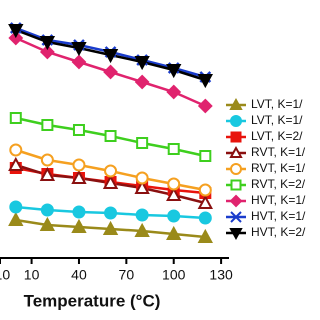 The width and height of the screenshot is (320, 320). I want to click on x-tick-label: 130, so click(221, 275).